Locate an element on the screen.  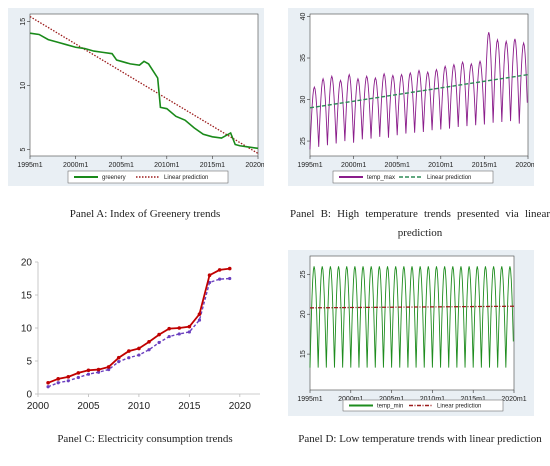
y-tick-label: 0 is located at coordinates (29, 395).